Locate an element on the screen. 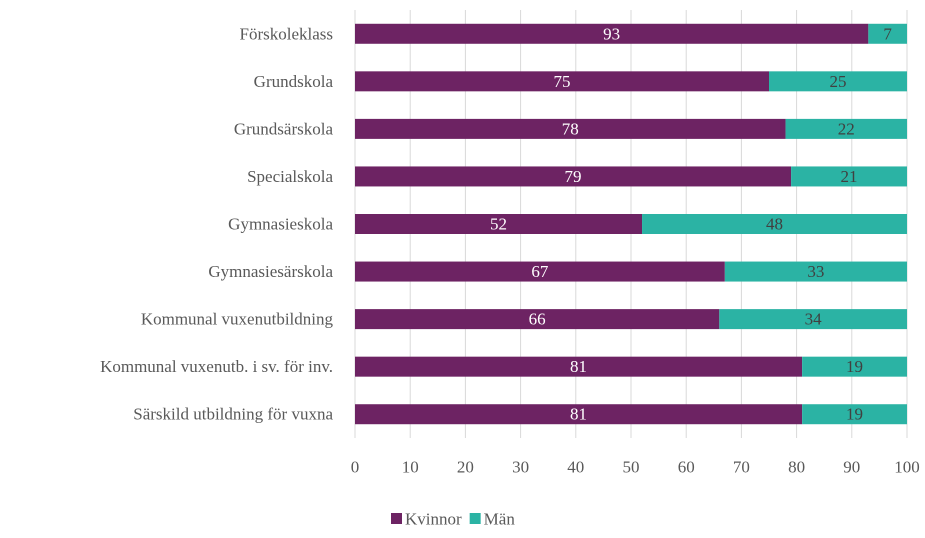 Image resolution: width=925 pixels, height=538 pixels. data-label: 66 is located at coordinates (537, 319).